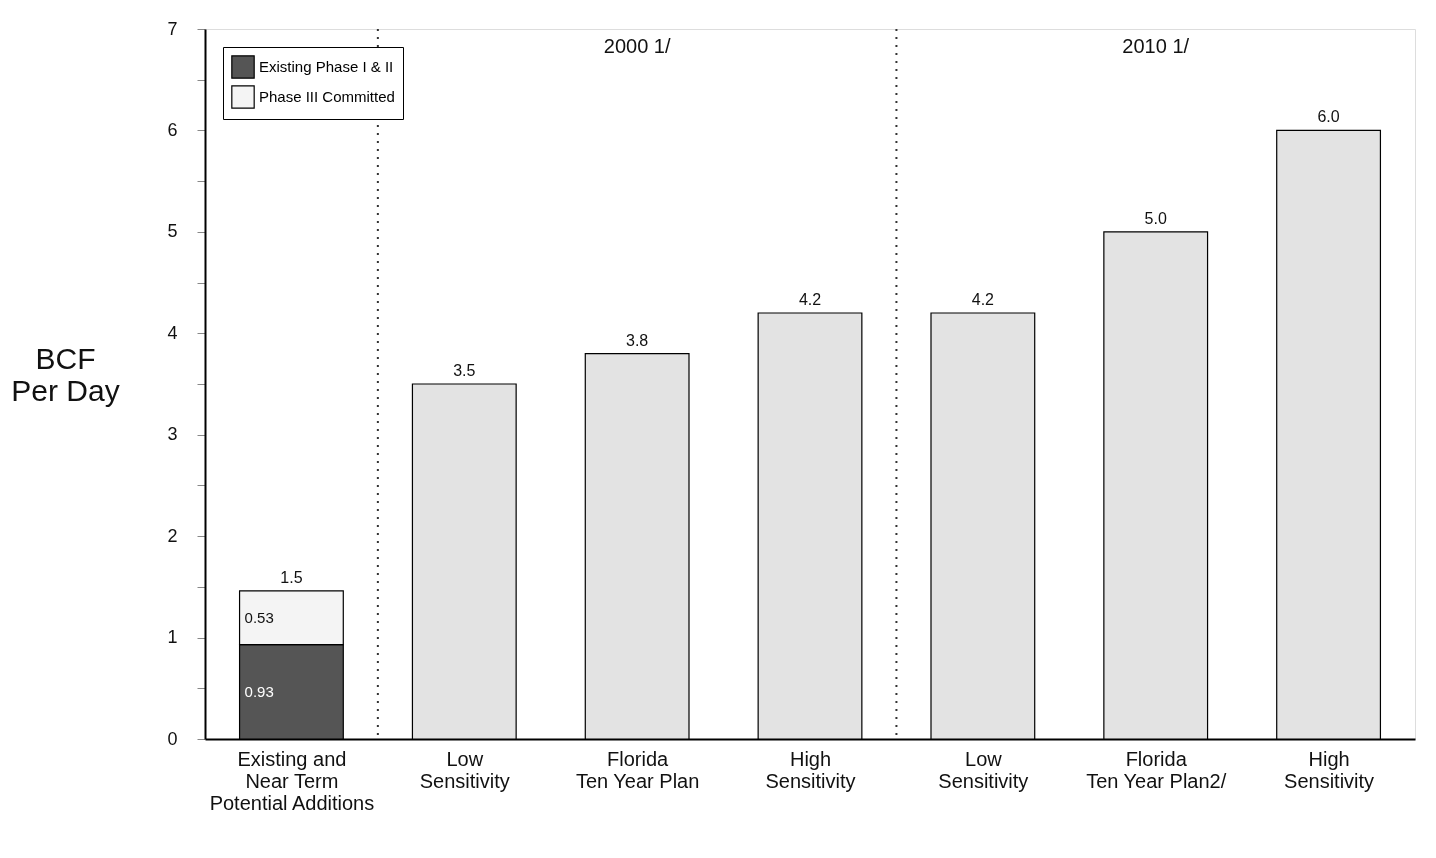 The height and width of the screenshot is (858, 1436). Describe the element at coordinates (172, 535) in the screenshot. I see `y-tick-label: 2` at that location.